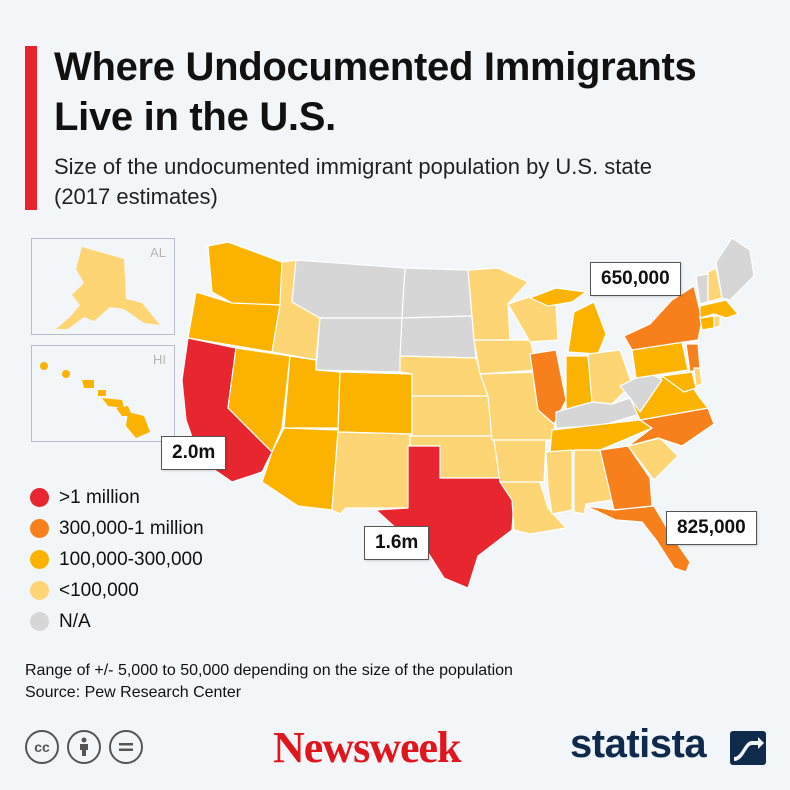  I want to click on state-hawaii, so click(95, 400).